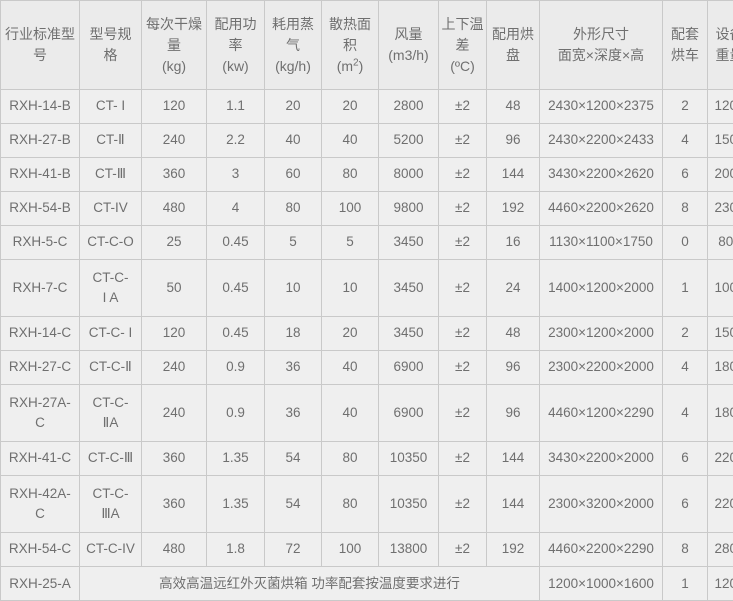 The width and height of the screenshot is (733, 601). Describe the element at coordinates (235, 45) in the screenshot. I see `column-header-line: 率` at that location.